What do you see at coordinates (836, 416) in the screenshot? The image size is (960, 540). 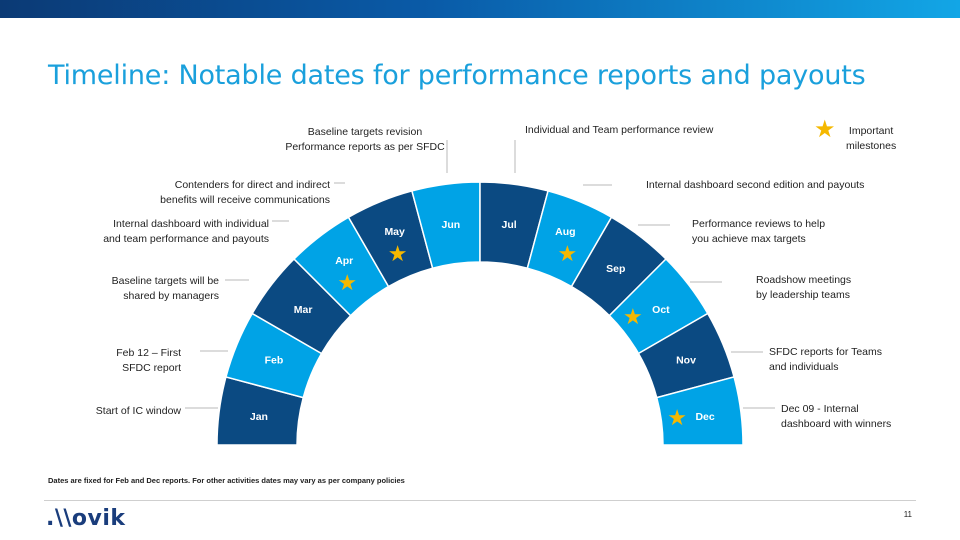 I see `event-dec-label: Dec 09 - Internal dashboard with winners` at bounding box center [836, 416].